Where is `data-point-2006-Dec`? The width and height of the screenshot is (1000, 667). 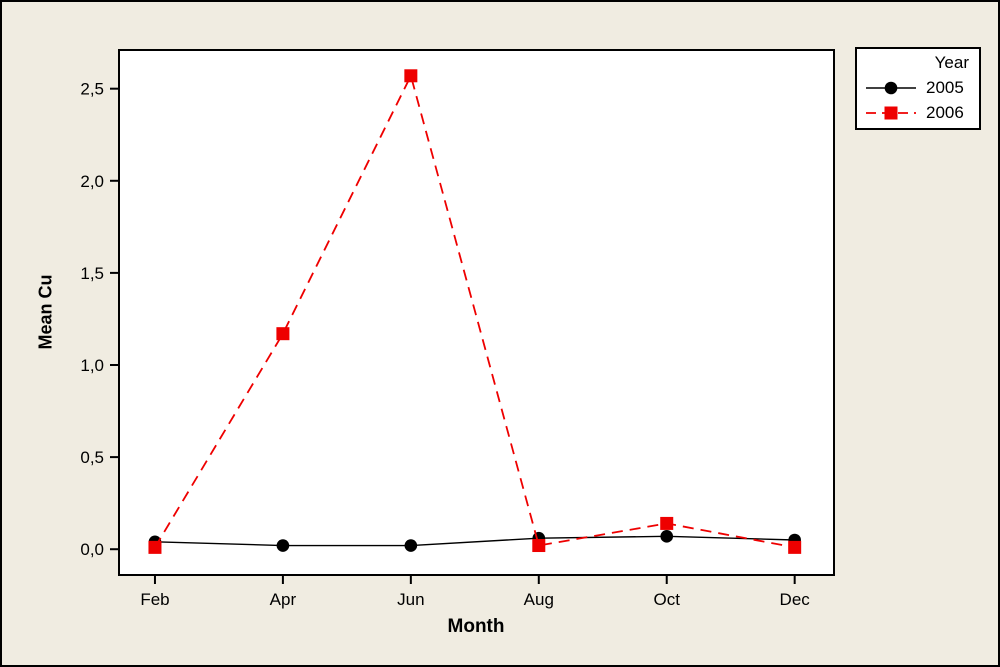
data-point-2006-Dec is located at coordinates (795, 547).